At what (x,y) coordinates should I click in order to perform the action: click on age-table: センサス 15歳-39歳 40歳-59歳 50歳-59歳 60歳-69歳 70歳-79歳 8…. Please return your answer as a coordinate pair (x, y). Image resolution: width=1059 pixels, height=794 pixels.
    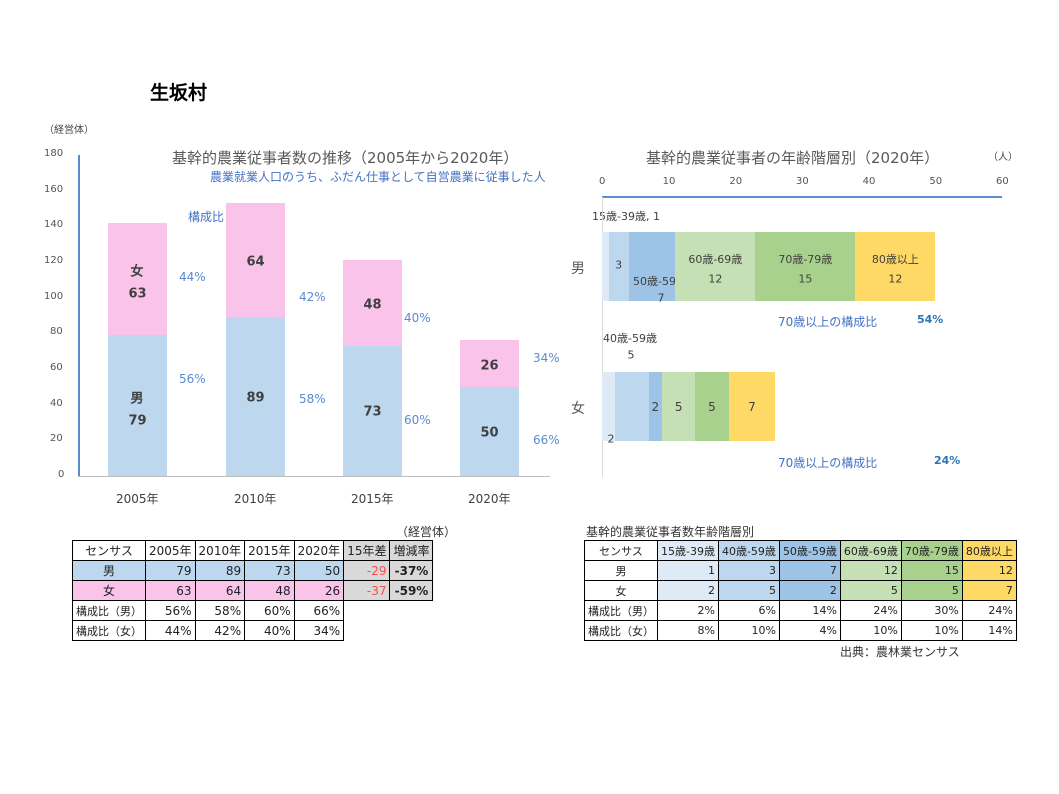
    Looking at the image, I should click on (800, 590).